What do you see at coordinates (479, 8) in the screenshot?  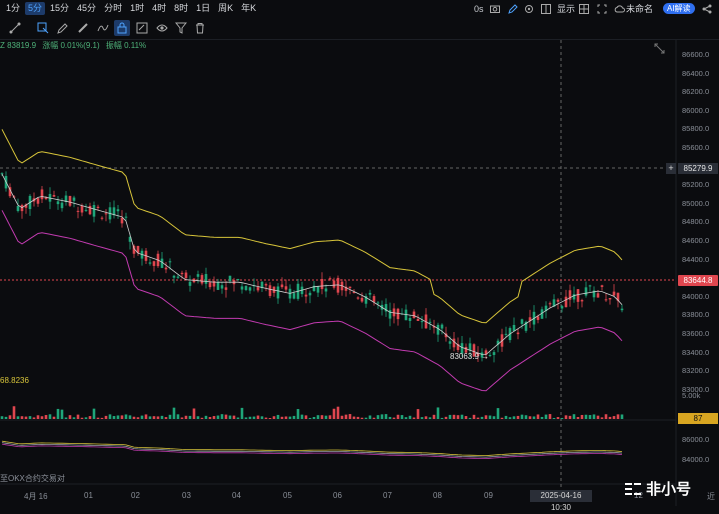 I see `speed-label: 0s` at bounding box center [479, 8].